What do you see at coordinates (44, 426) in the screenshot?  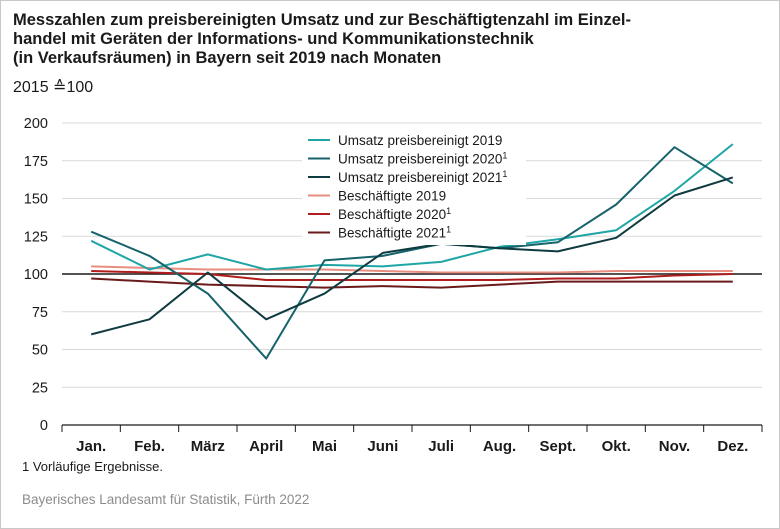 I see `y-tick-label: 0` at bounding box center [44, 426].